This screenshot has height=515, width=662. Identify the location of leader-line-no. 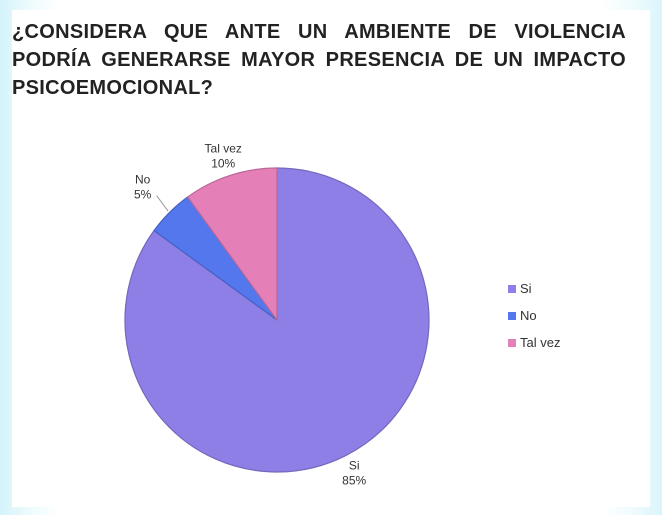
(162, 203).